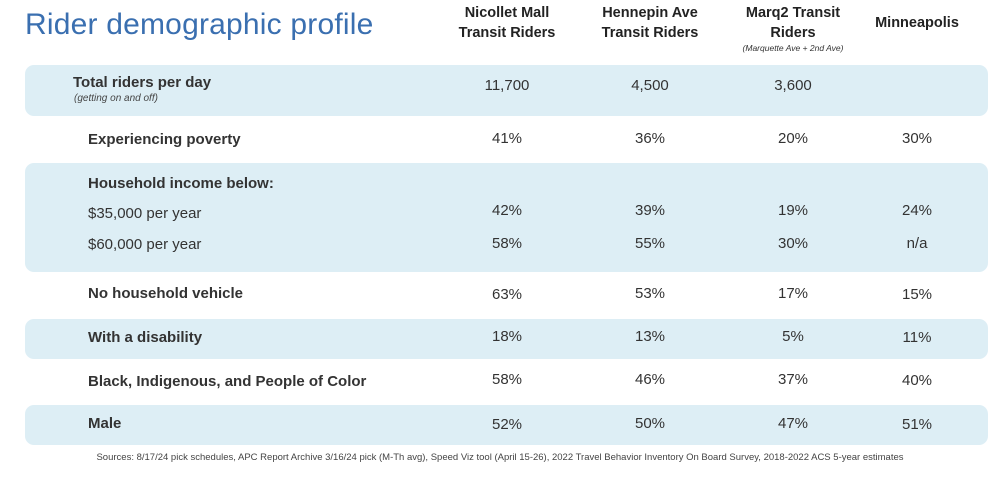 This screenshot has width=1000, height=478. I want to click on row-label-no-vehicle: No household vehicle, so click(166, 293).